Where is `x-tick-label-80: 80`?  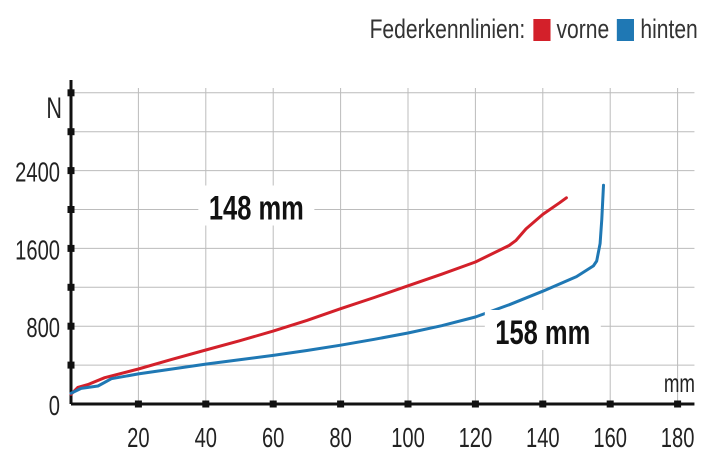 x-tick-label-80: 80 is located at coordinates (340, 438).